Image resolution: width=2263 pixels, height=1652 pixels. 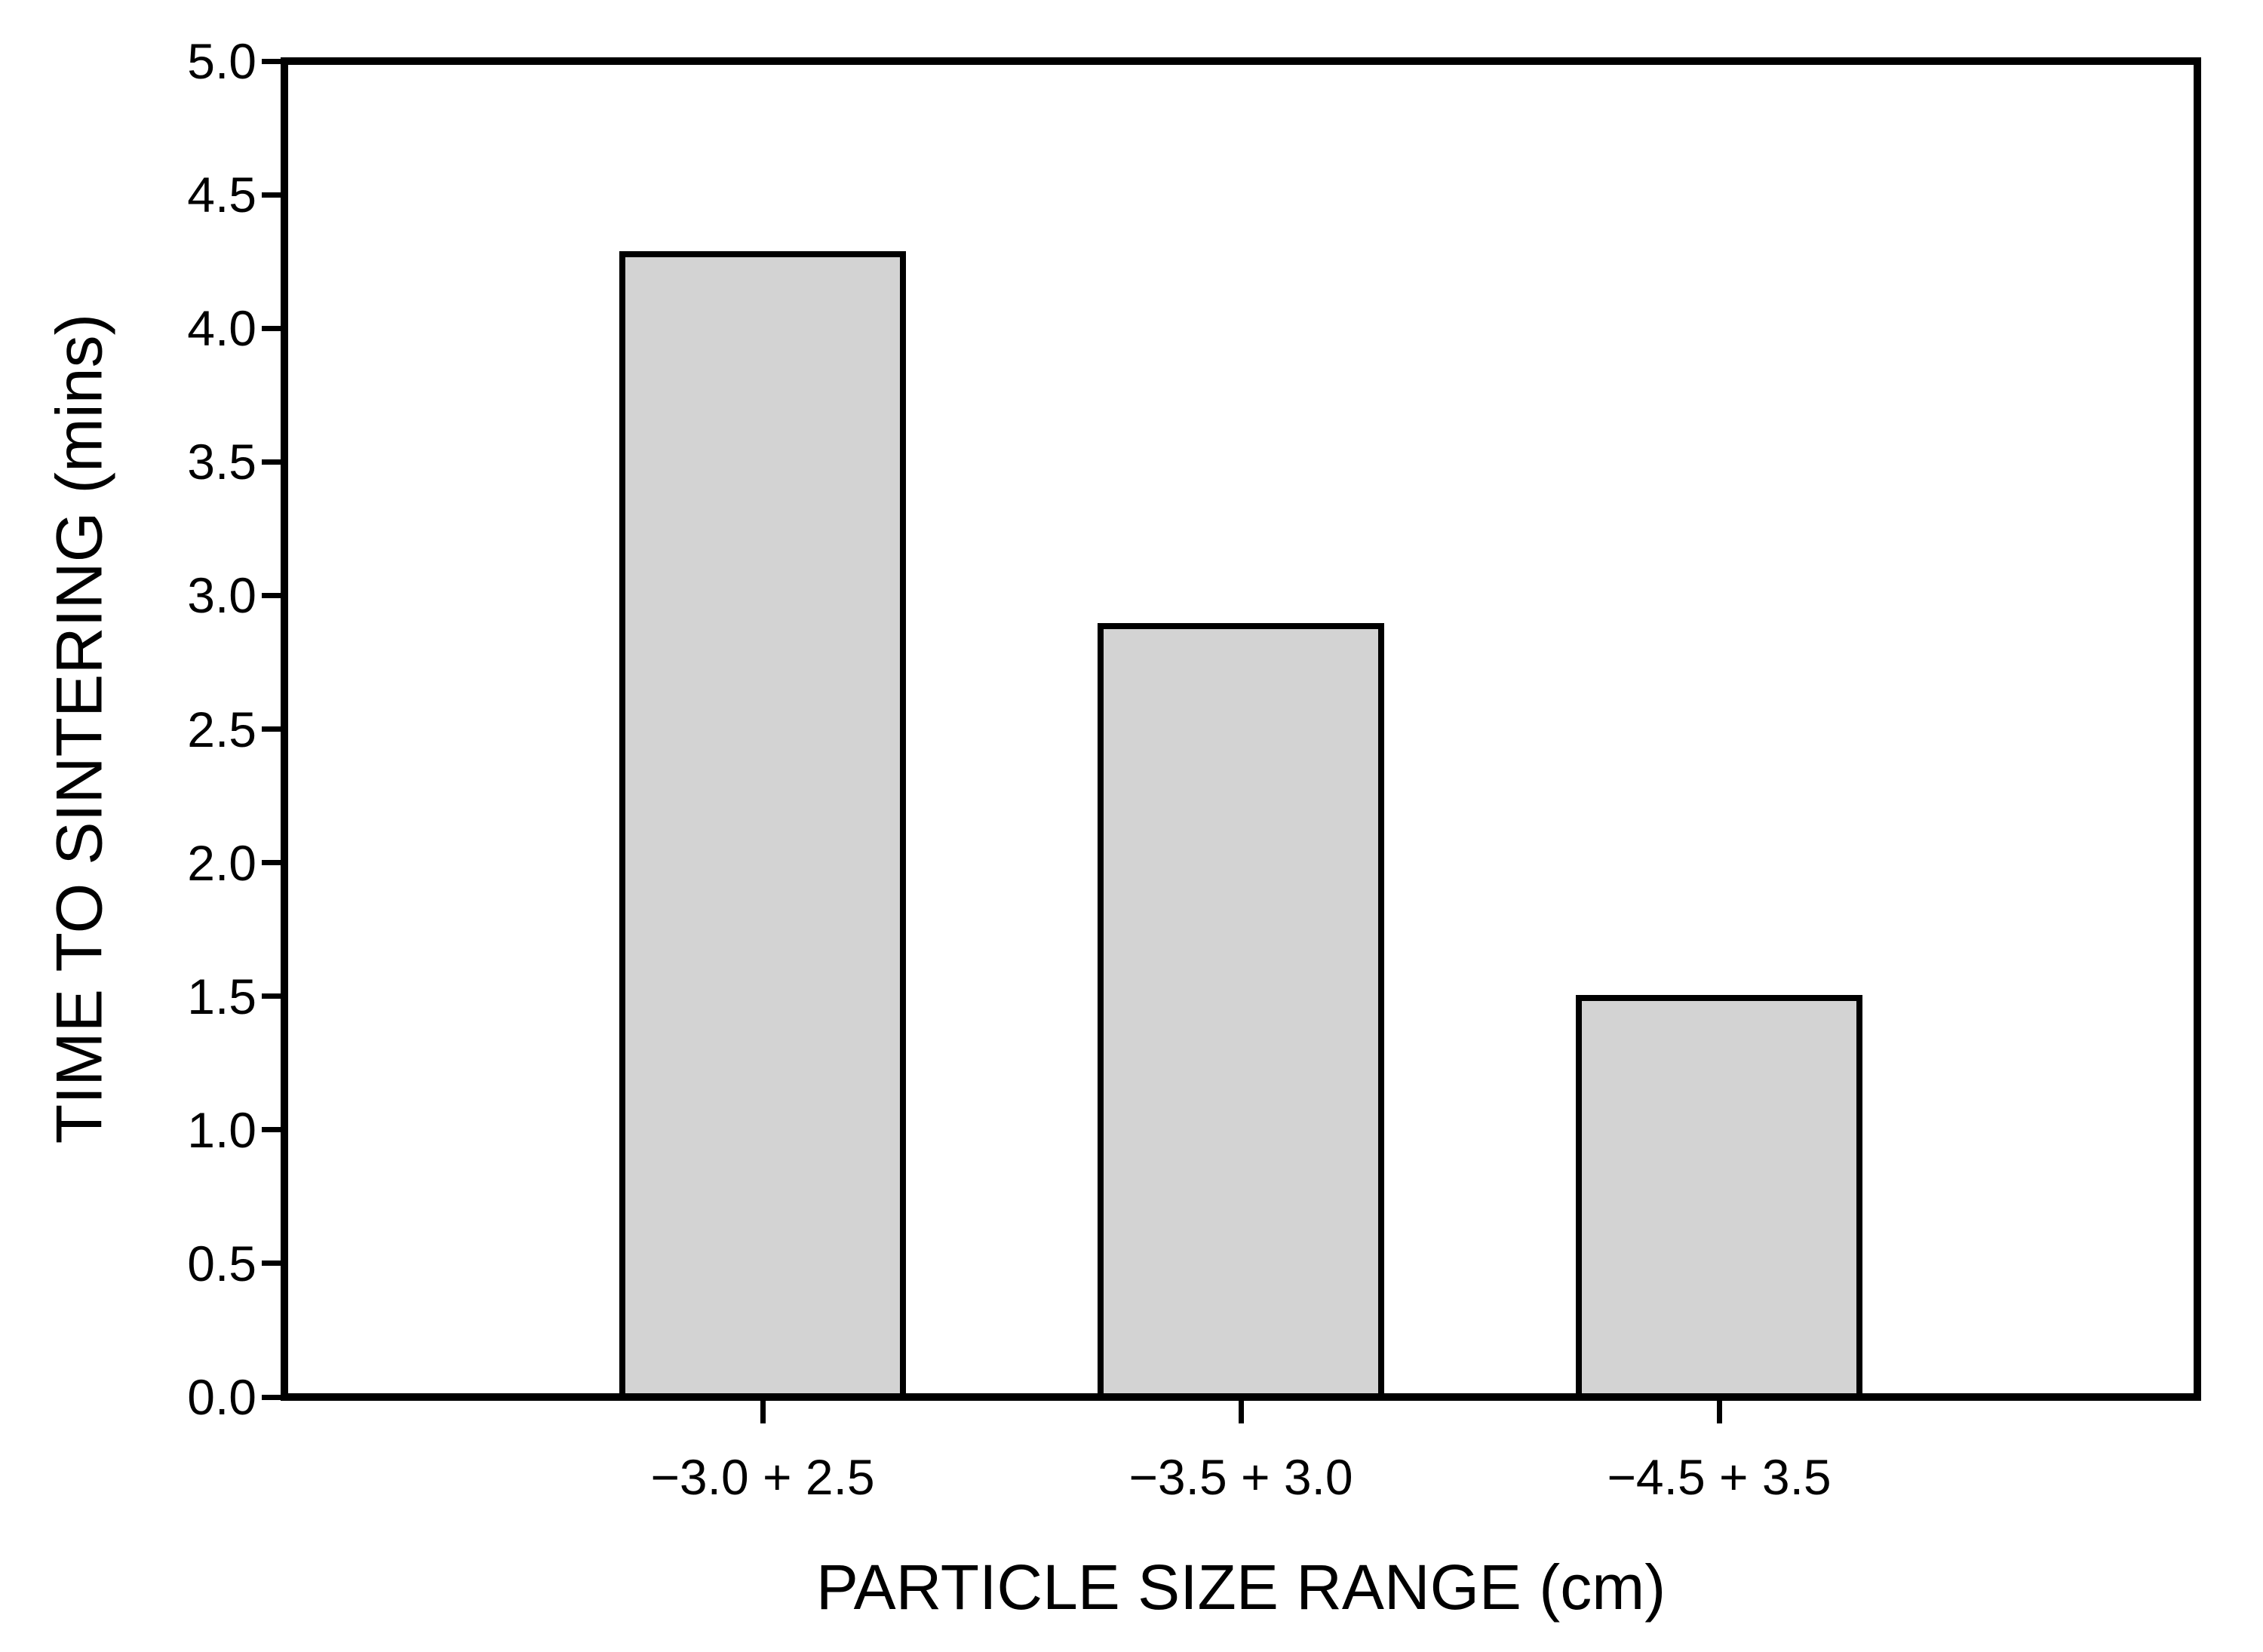 I want to click on x-axis-title: PARTICLE SIZE RANGE (cm), so click(x=1240, y=1587).